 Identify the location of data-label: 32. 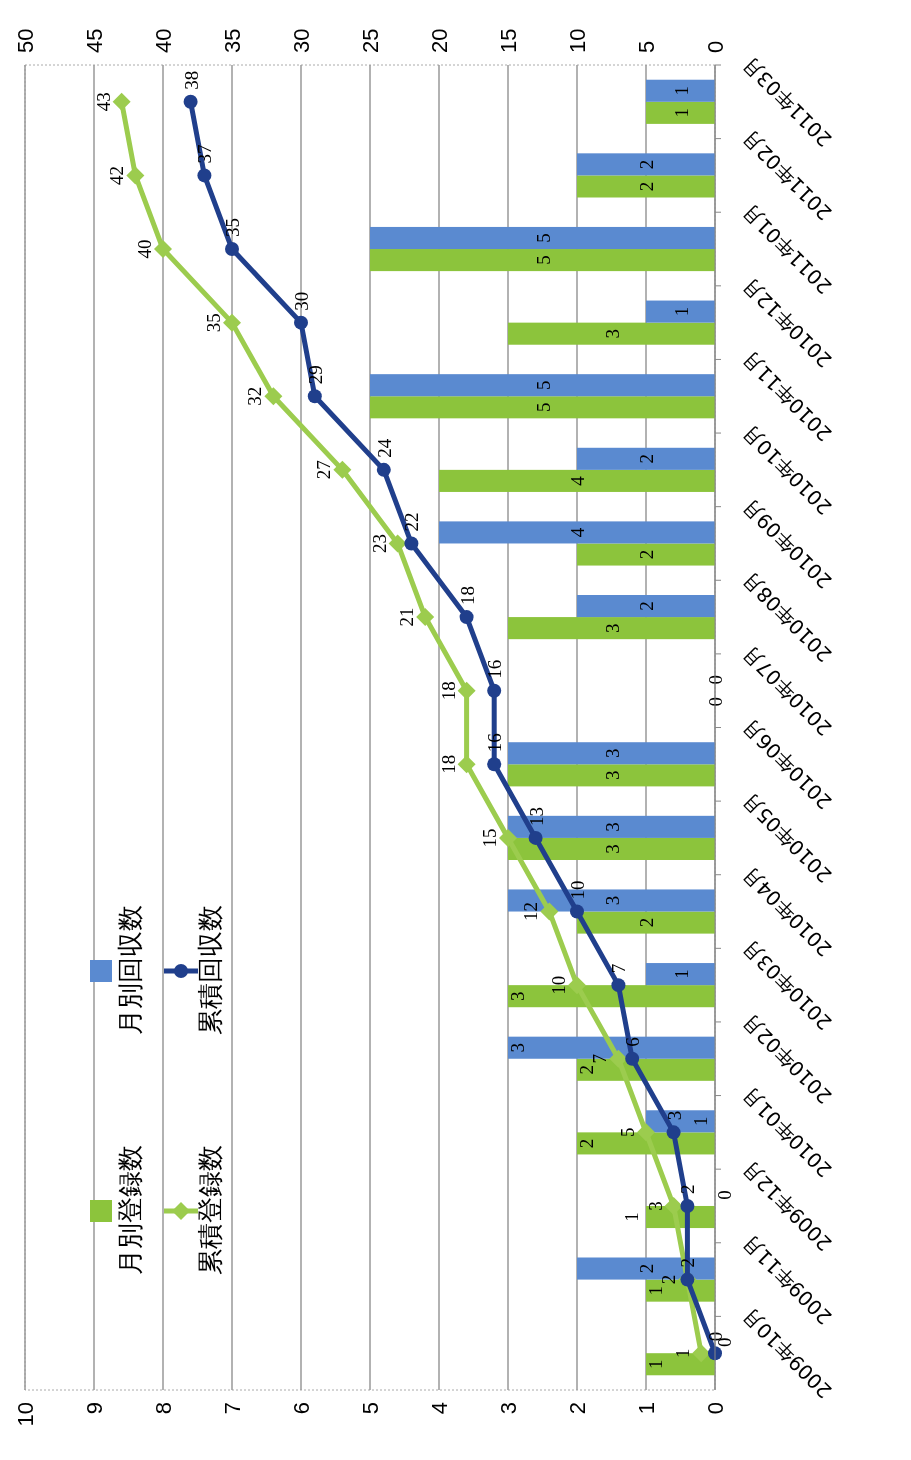
(255, 396).